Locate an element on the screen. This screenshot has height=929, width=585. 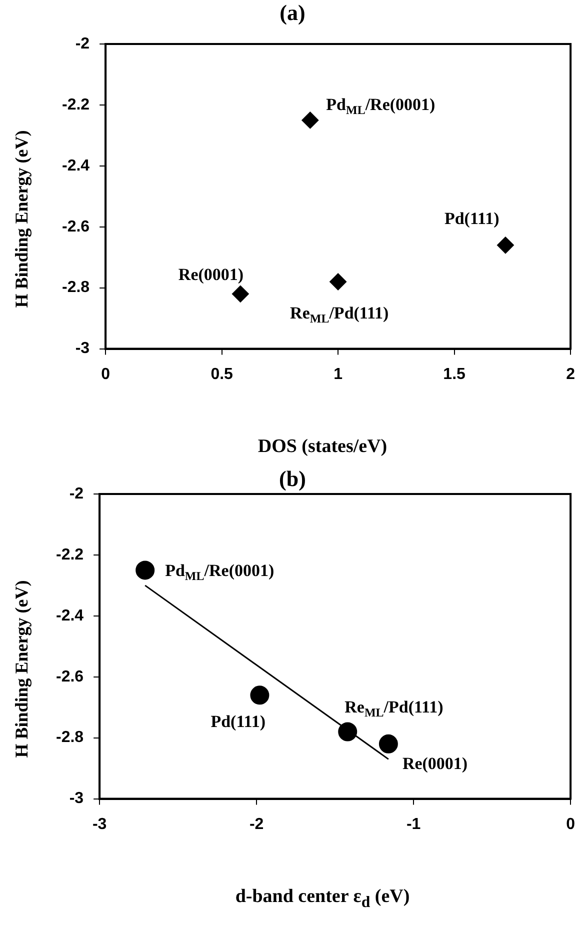
x-tick-label: -2 is located at coordinates (256, 824).